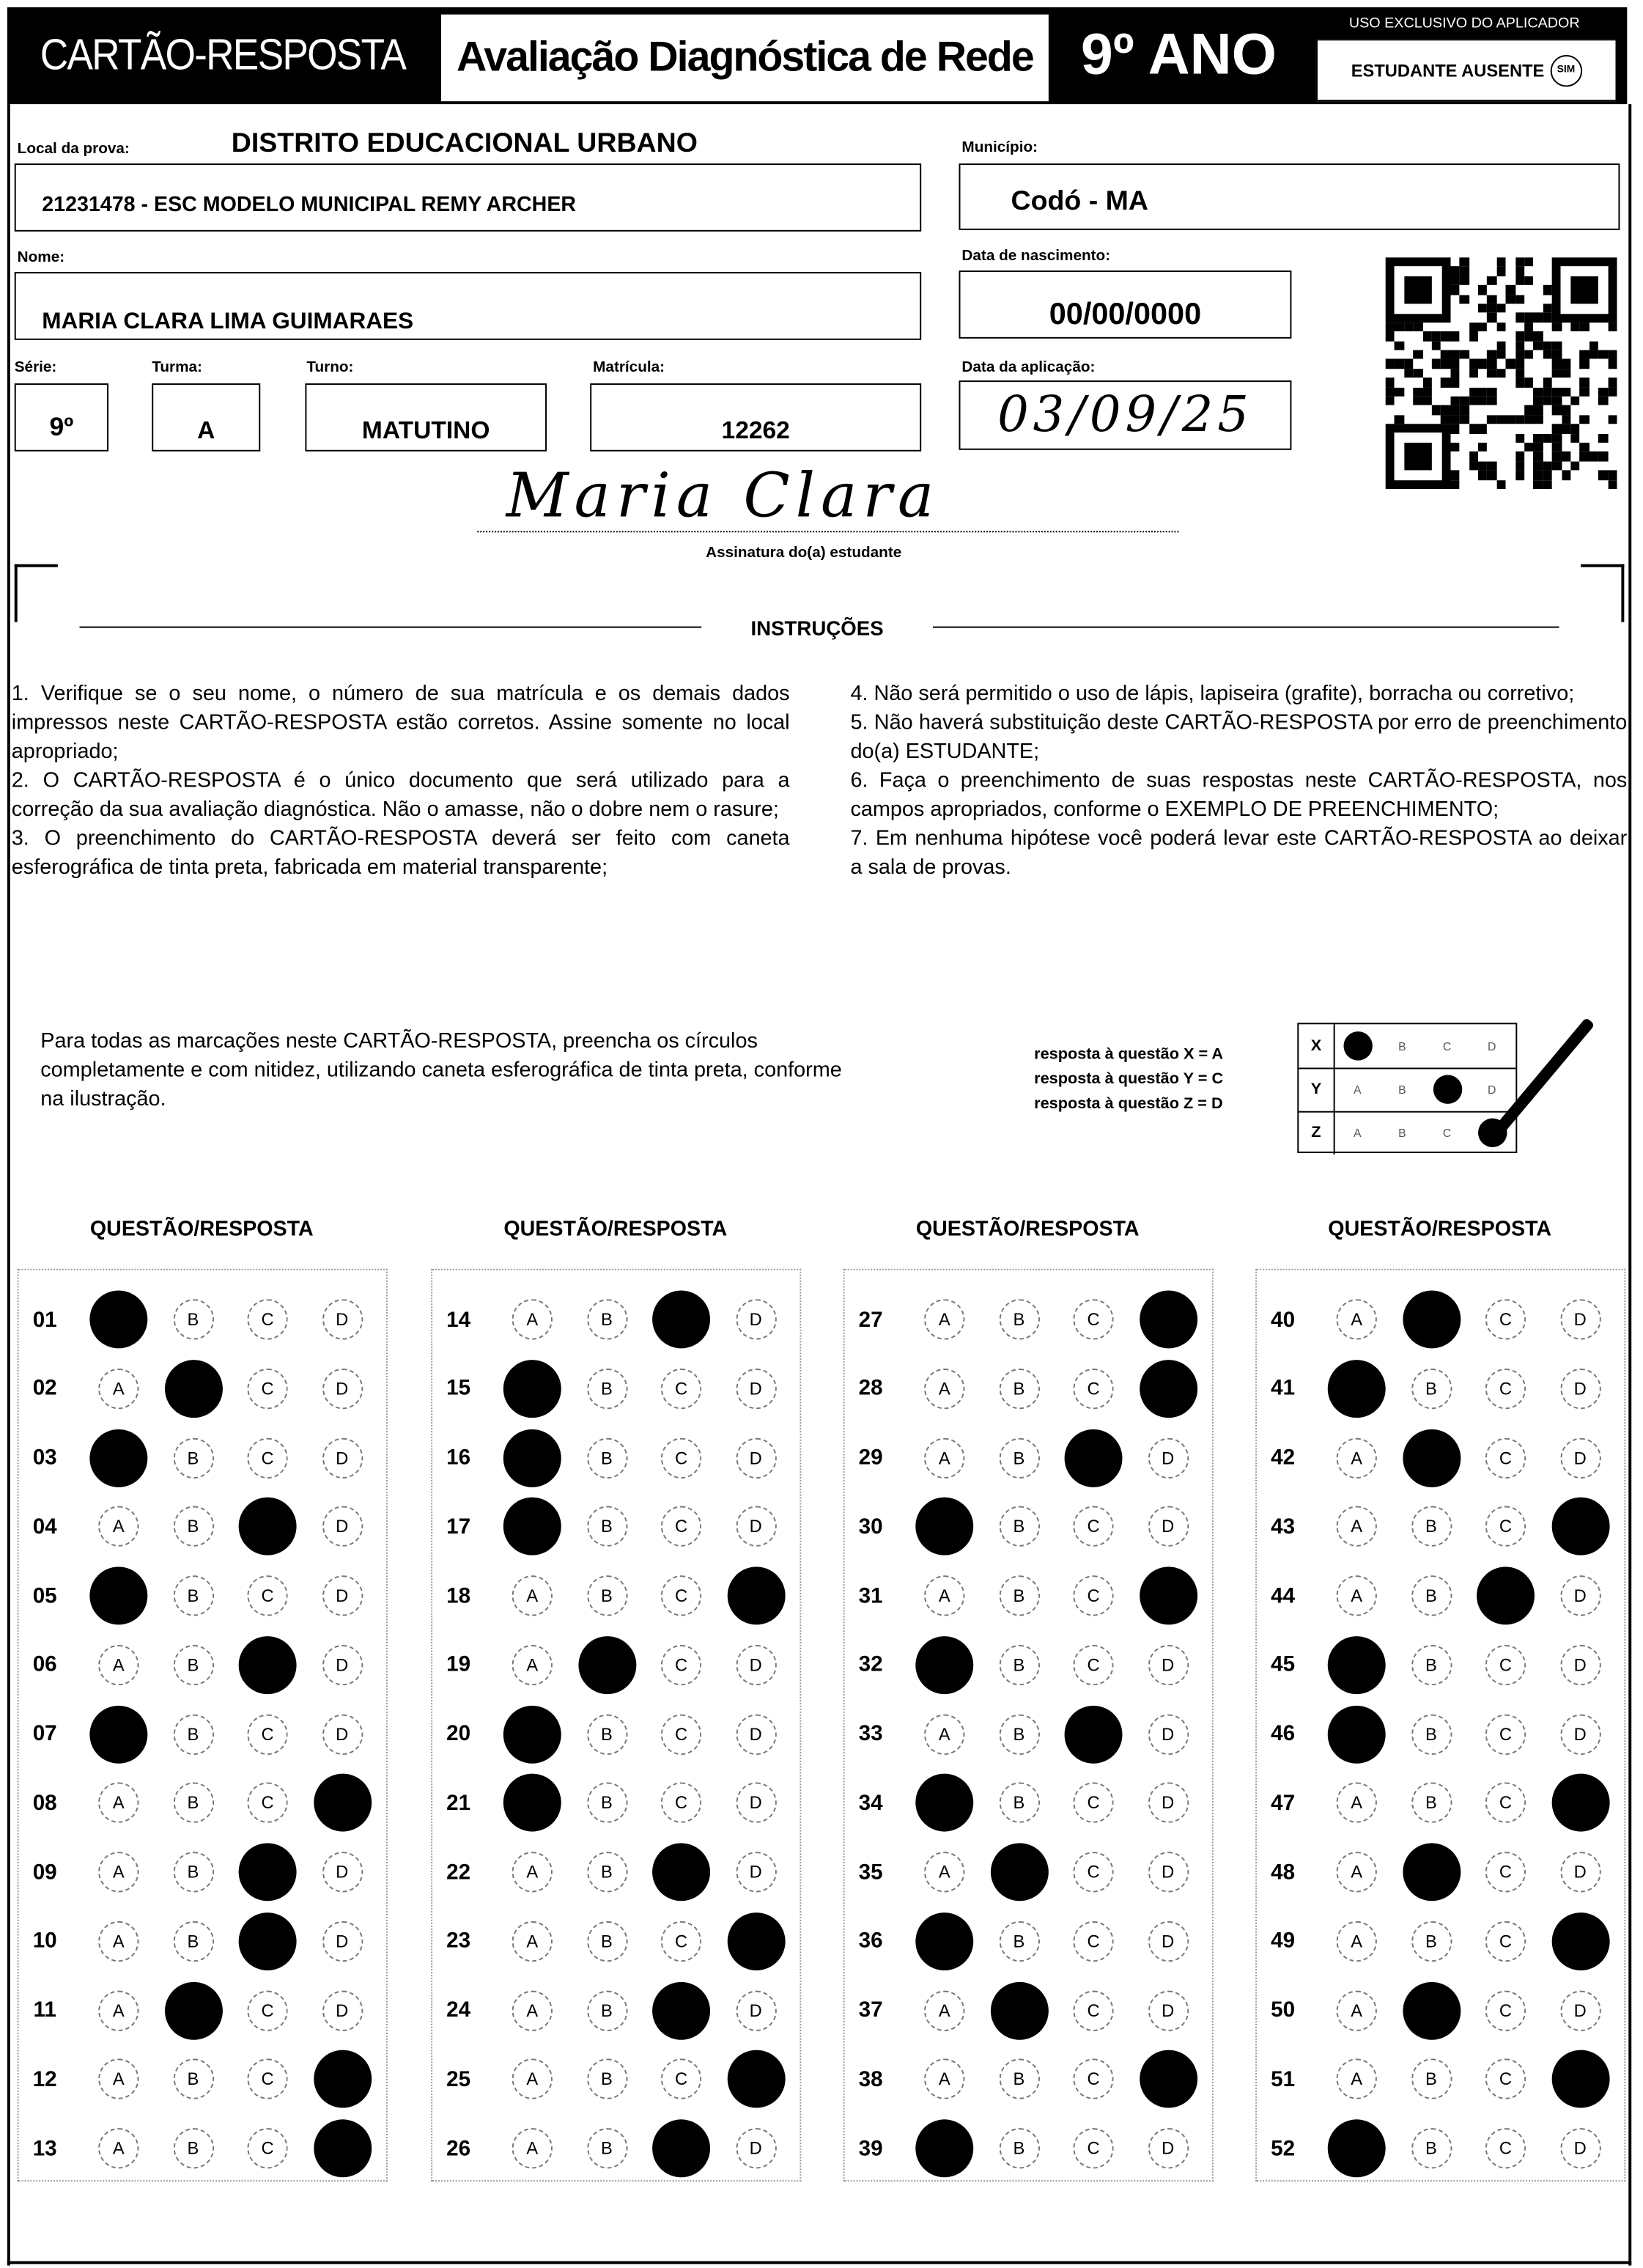  Describe the element at coordinates (458, 1526) in the screenshot. I see `question-number: 17` at that location.